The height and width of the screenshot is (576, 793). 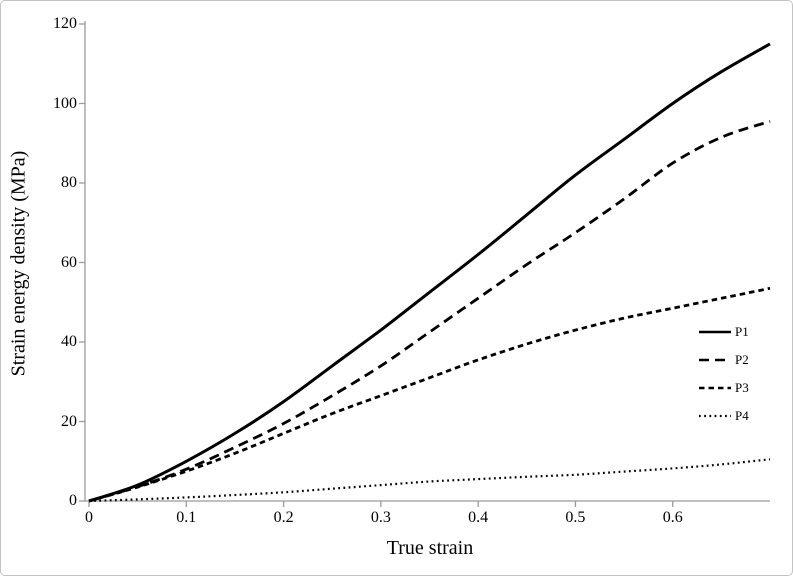 What do you see at coordinates (742, 359) in the screenshot?
I see `legend-label: P2` at bounding box center [742, 359].